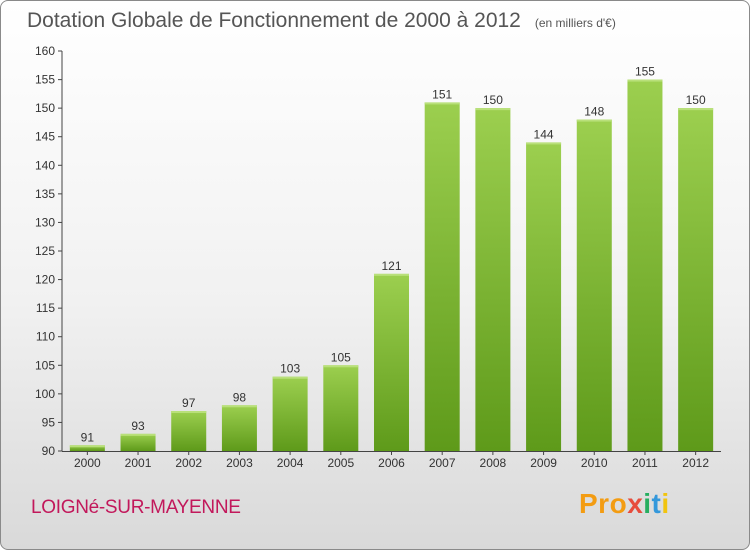 Image resolution: width=750 pixels, height=550 pixels. What do you see at coordinates (45, 80) in the screenshot?
I see `y-tick-label: 155` at bounding box center [45, 80].